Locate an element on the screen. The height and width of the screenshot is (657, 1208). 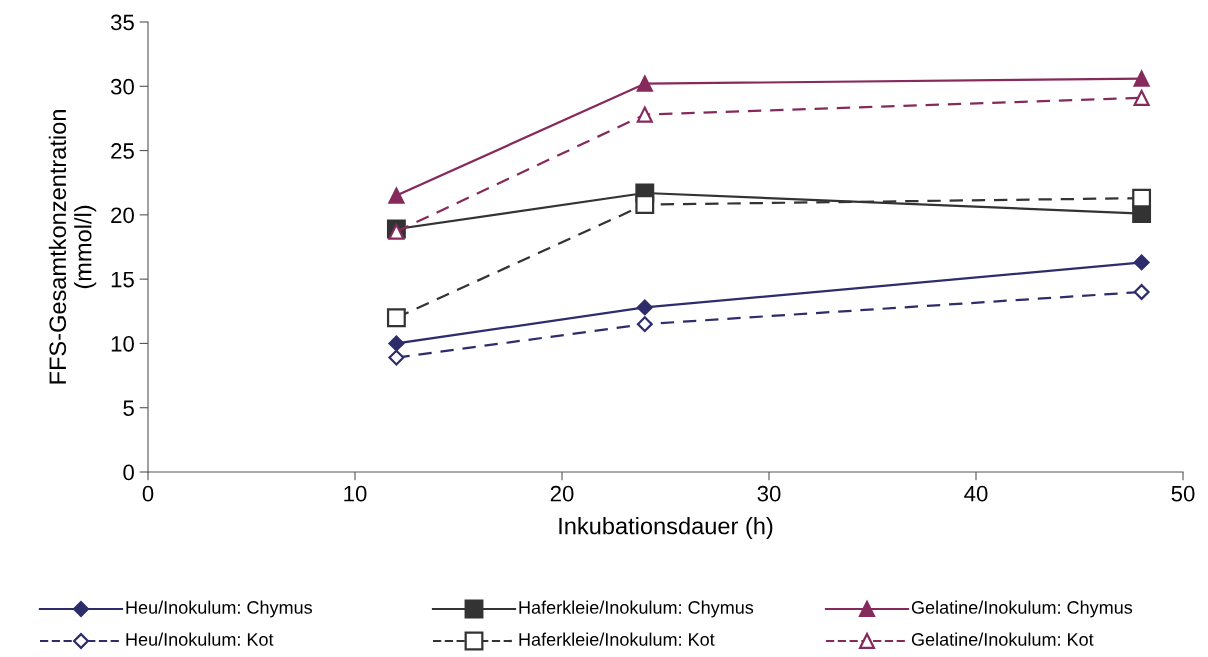
x-tick-label: 30 is located at coordinates (769, 493).